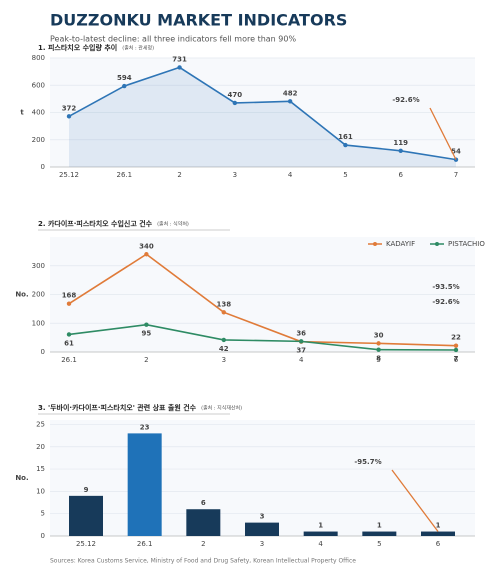 This screenshot has height=583, width=500. Describe the element at coordinates (223, 304) in the screenshot. I see `data-label: 138` at that location.